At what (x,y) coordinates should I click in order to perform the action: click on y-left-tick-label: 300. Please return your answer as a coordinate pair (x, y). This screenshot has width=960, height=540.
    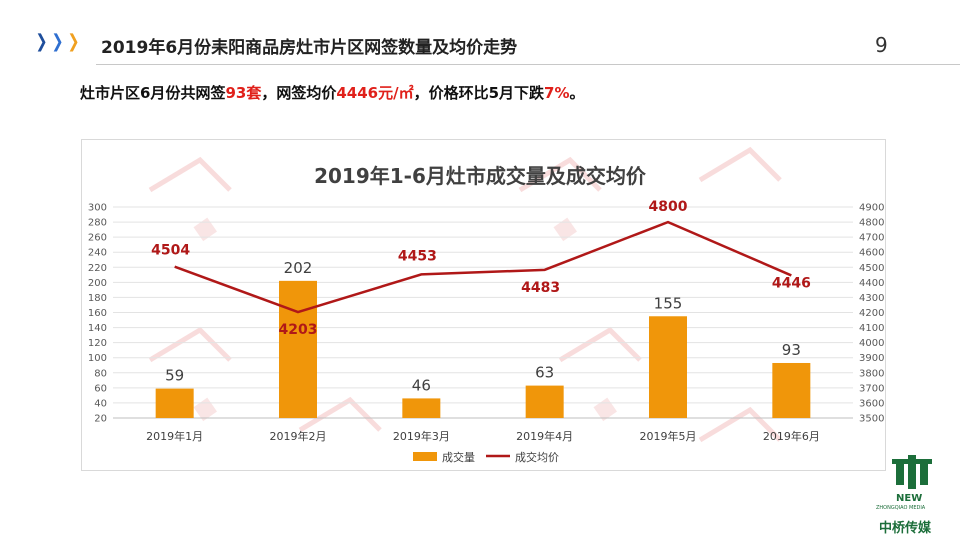
    Looking at the image, I should click on (97, 208).